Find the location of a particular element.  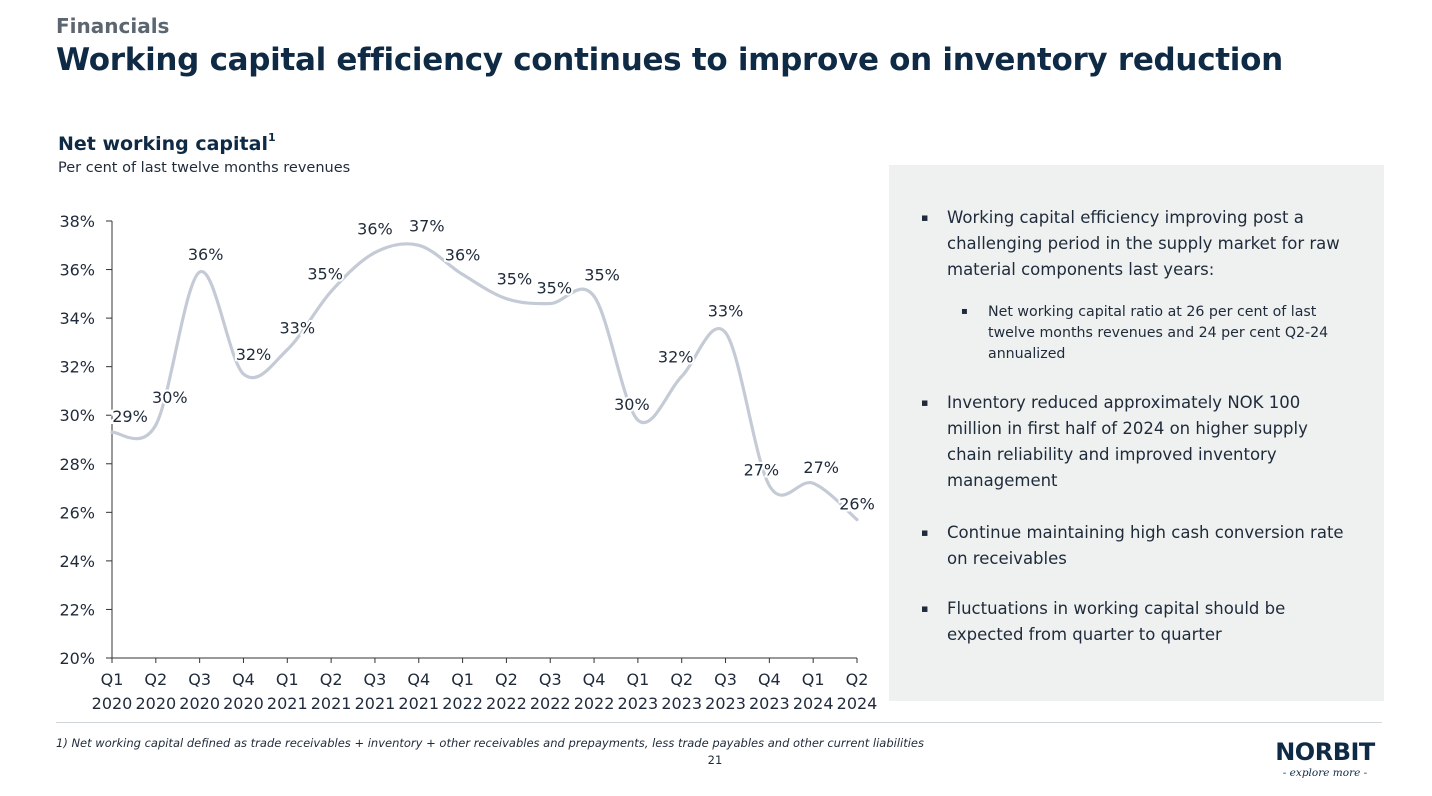

section-label: Financials is located at coordinates (113, 26).